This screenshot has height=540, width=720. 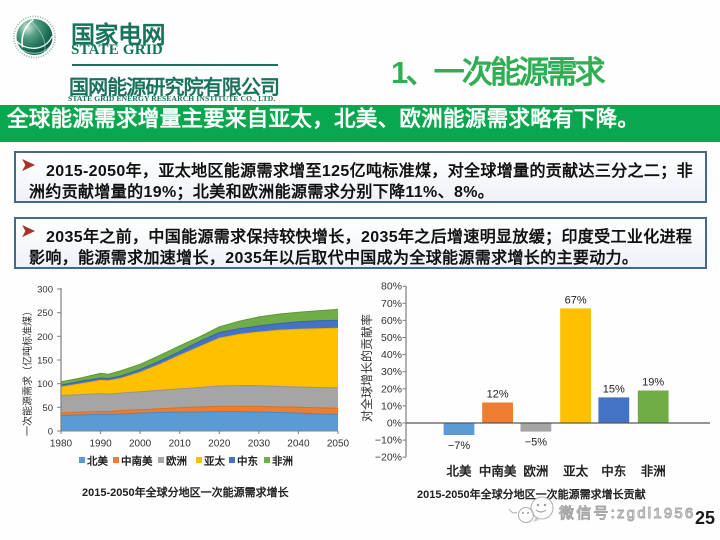 I want to click on svg-text: 40%, so click(x=391, y=355).